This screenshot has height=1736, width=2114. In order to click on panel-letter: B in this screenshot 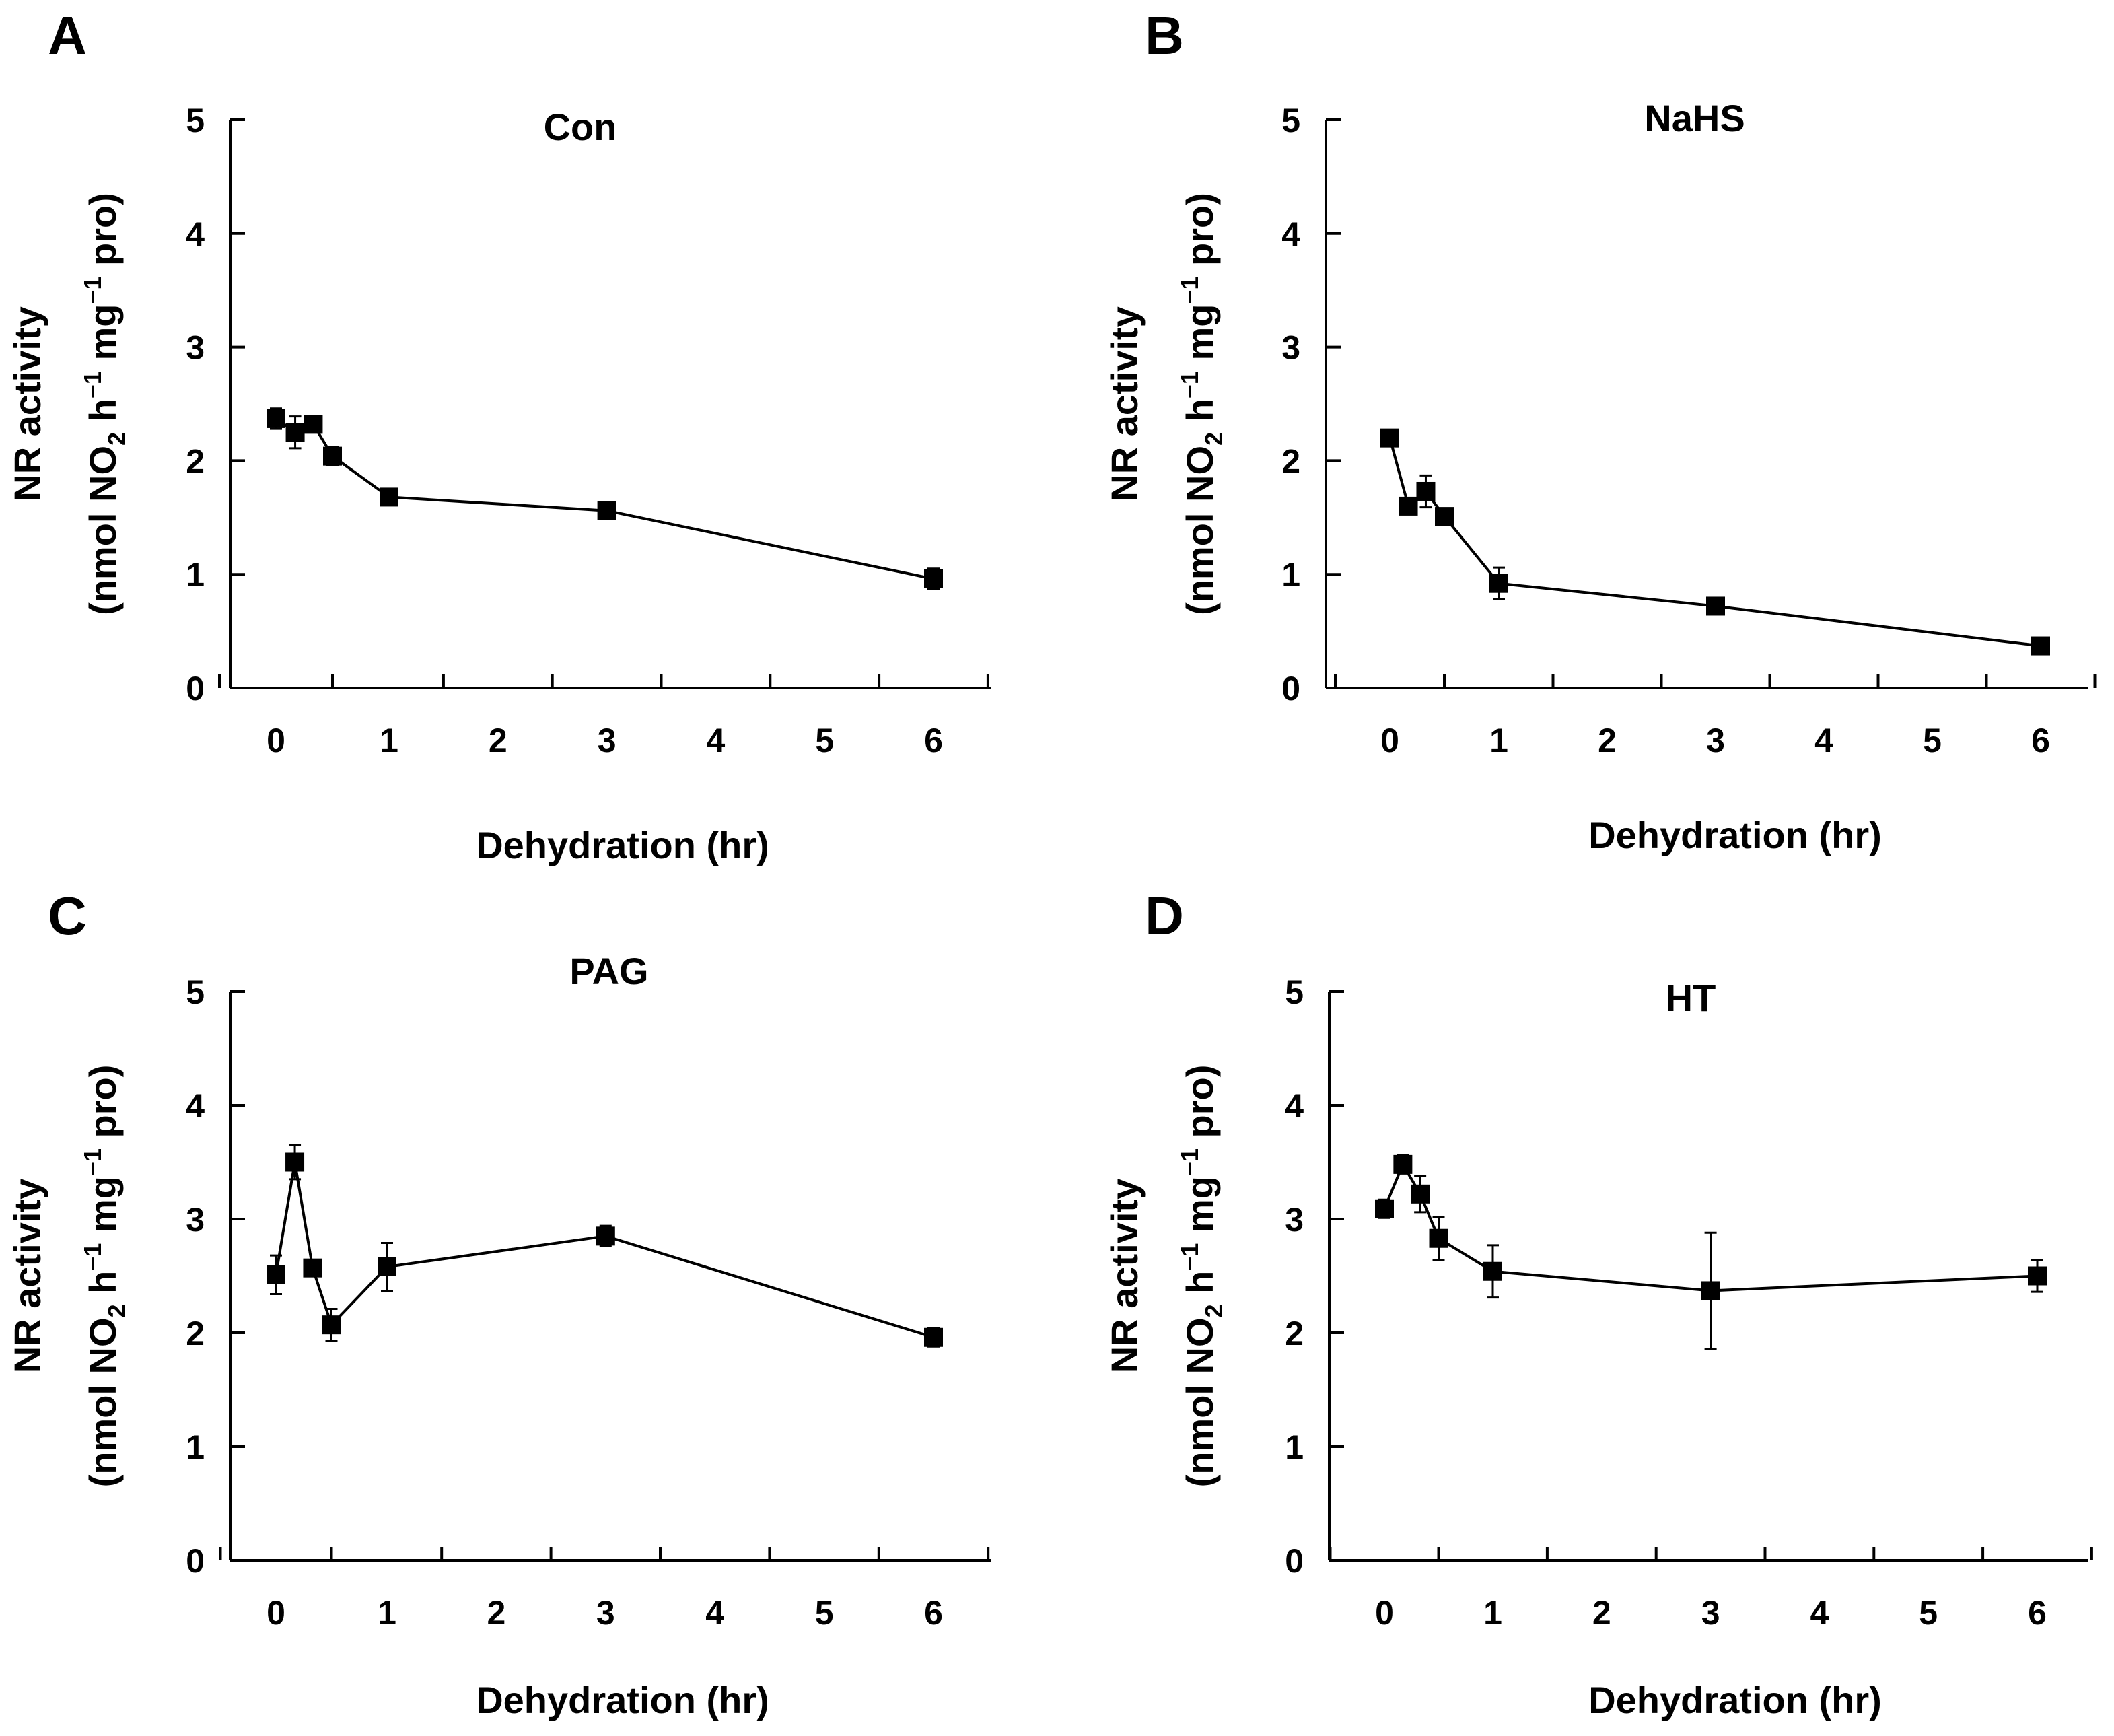, I will do `click(1164, 35)`.